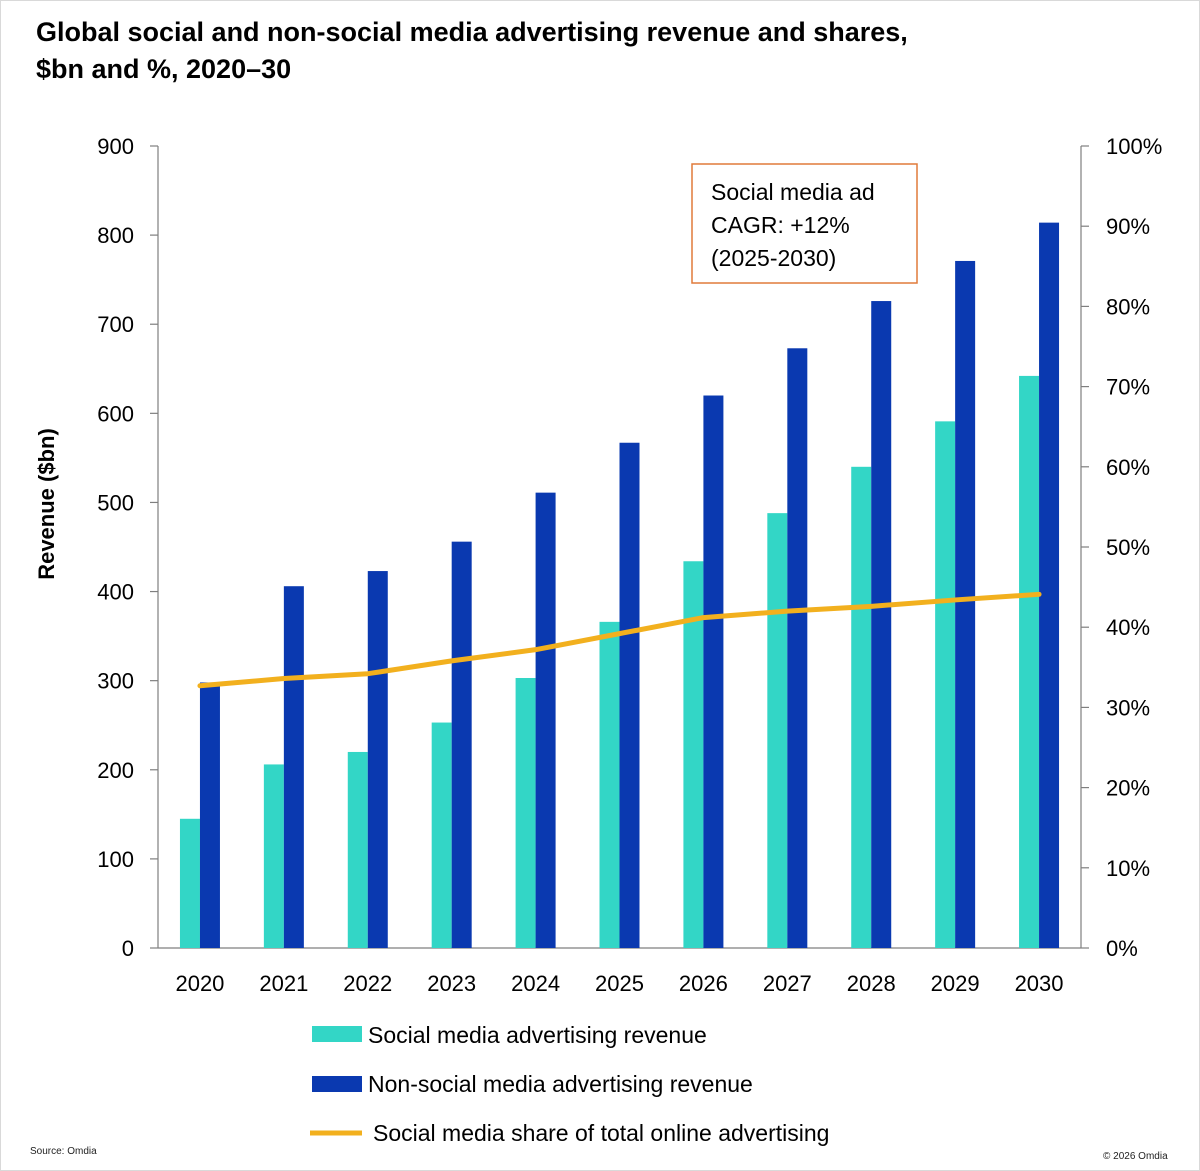  I want to click on y-tick-label: 900, so click(115, 146).